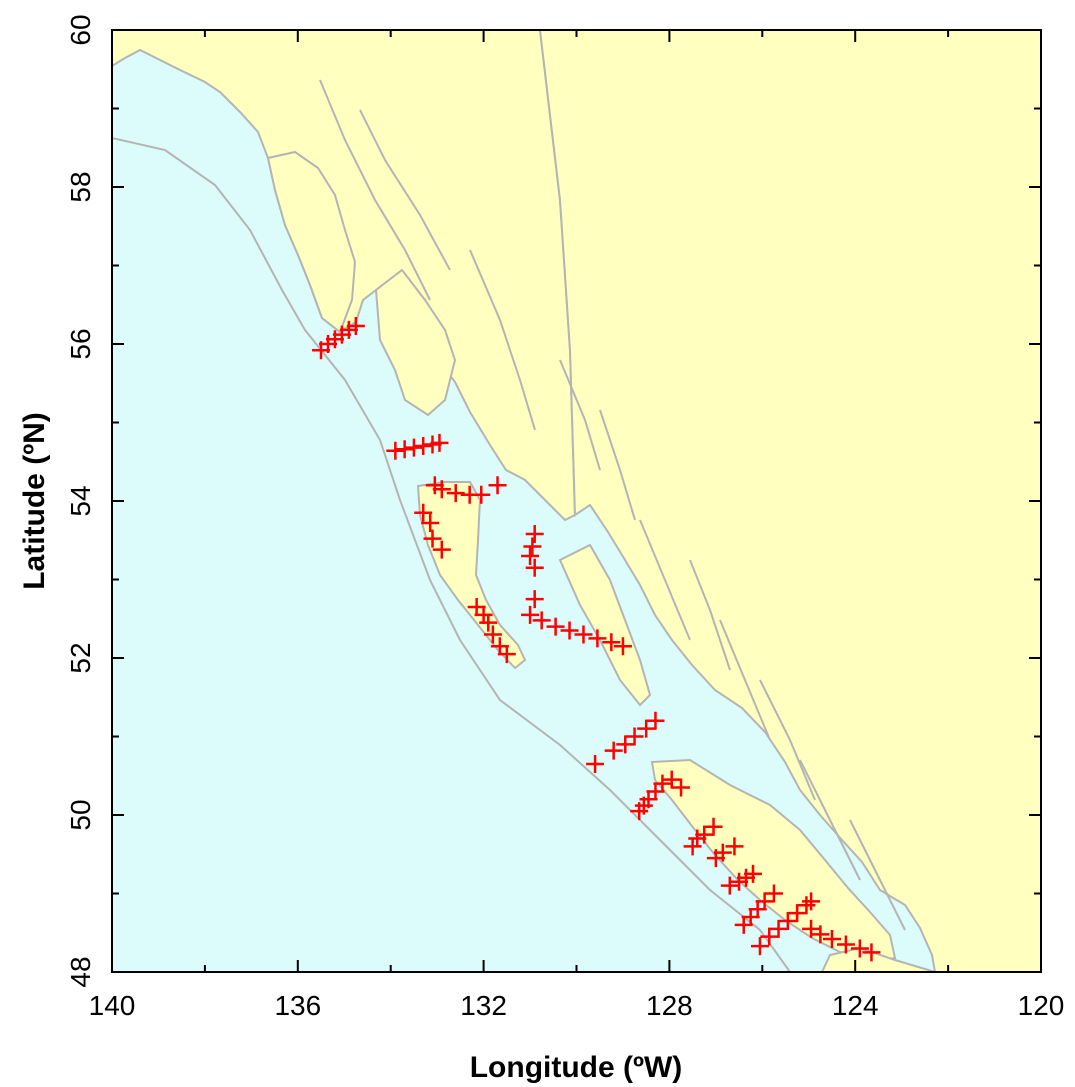 The width and height of the screenshot is (1075, 1087). What do you see at coordinates (297, 1005) in the screenshot?
I see `x-tick-label: 136` at bounding box center [297, 1005].